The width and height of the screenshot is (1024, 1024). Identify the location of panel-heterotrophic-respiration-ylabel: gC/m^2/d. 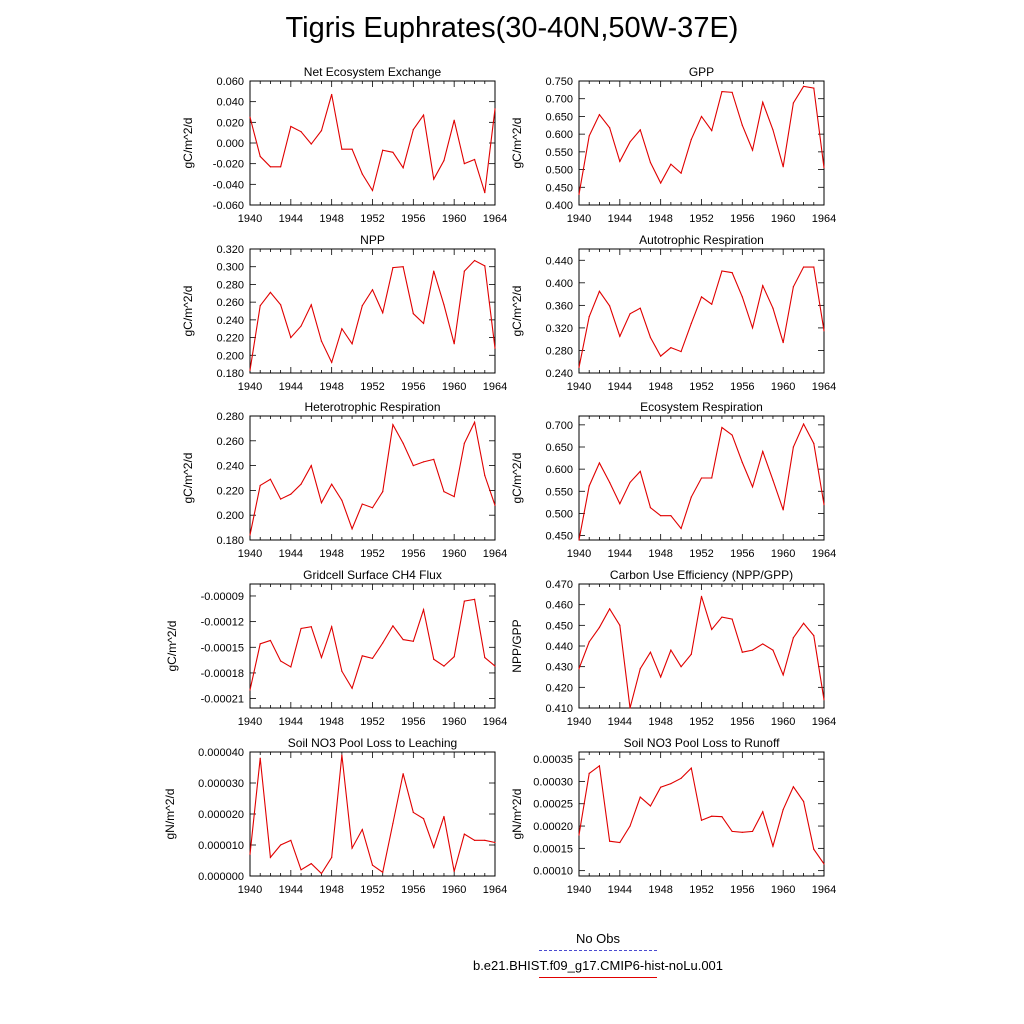
(188, 478).